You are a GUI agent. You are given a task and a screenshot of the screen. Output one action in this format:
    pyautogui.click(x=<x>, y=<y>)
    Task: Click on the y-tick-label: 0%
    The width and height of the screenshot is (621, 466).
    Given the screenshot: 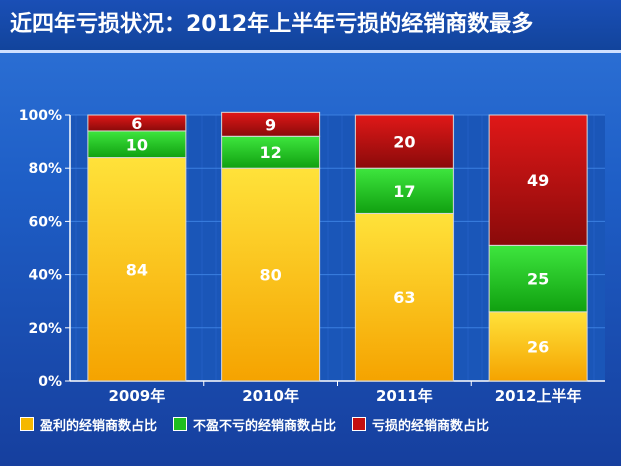 What is the action you would take?
    pyautogui.click(x=50, y=382)
    